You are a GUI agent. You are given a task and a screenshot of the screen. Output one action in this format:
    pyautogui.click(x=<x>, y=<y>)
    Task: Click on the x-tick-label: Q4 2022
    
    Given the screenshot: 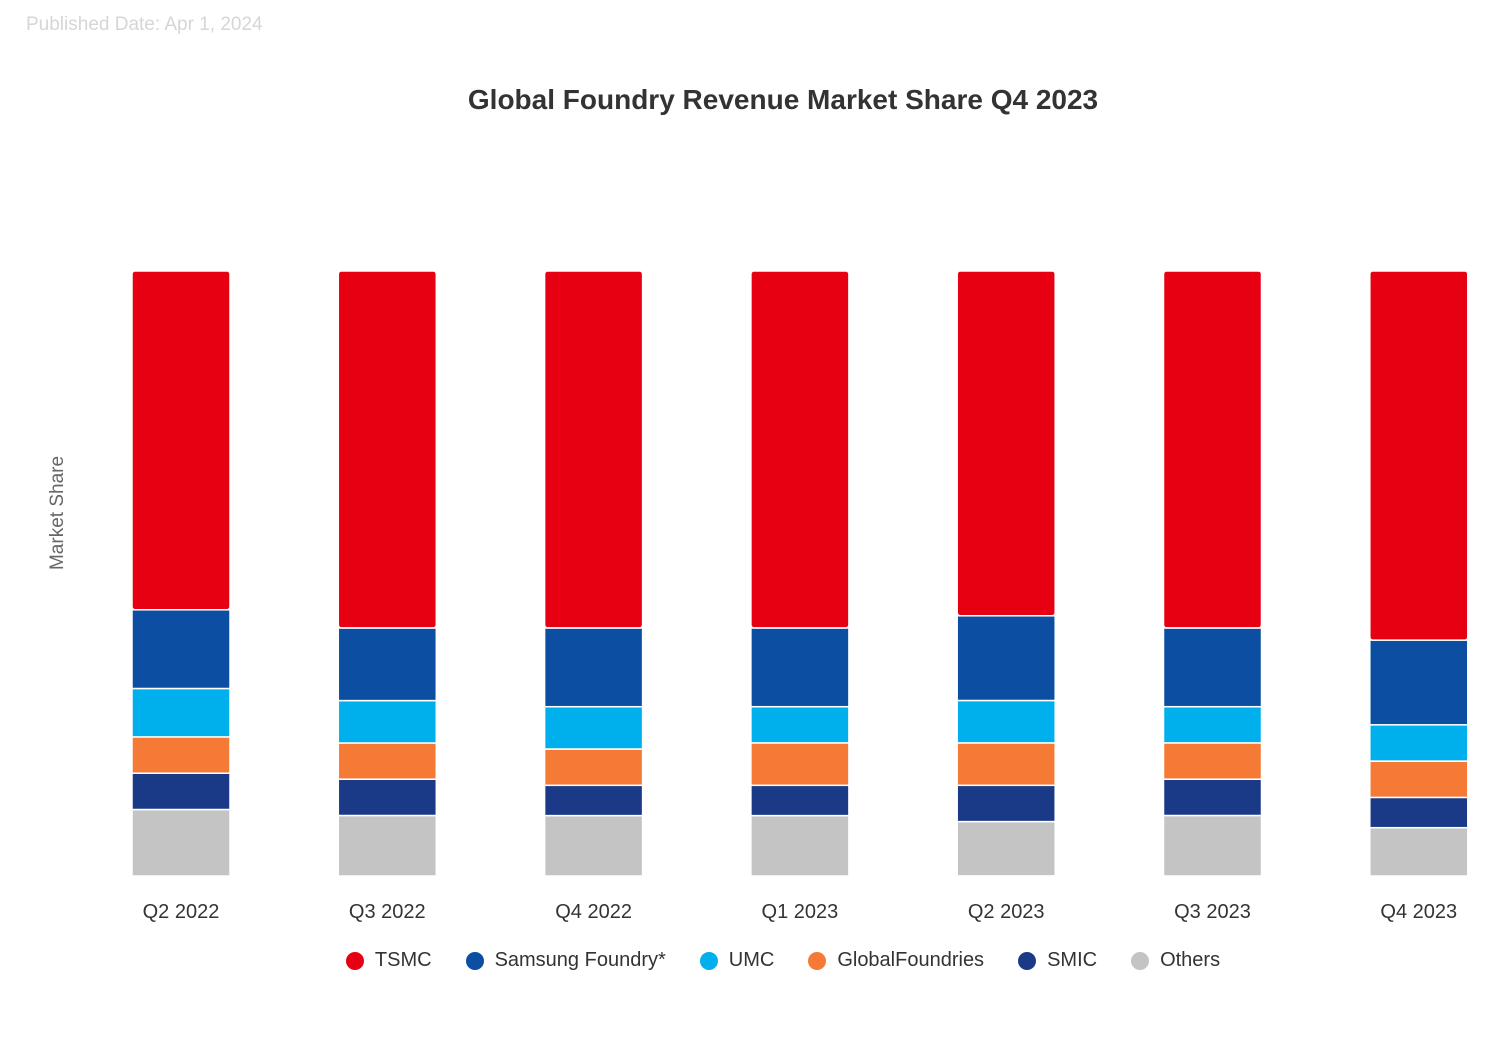 What is the action you would take?
    pyautogui.click(x=593, y=912)
    